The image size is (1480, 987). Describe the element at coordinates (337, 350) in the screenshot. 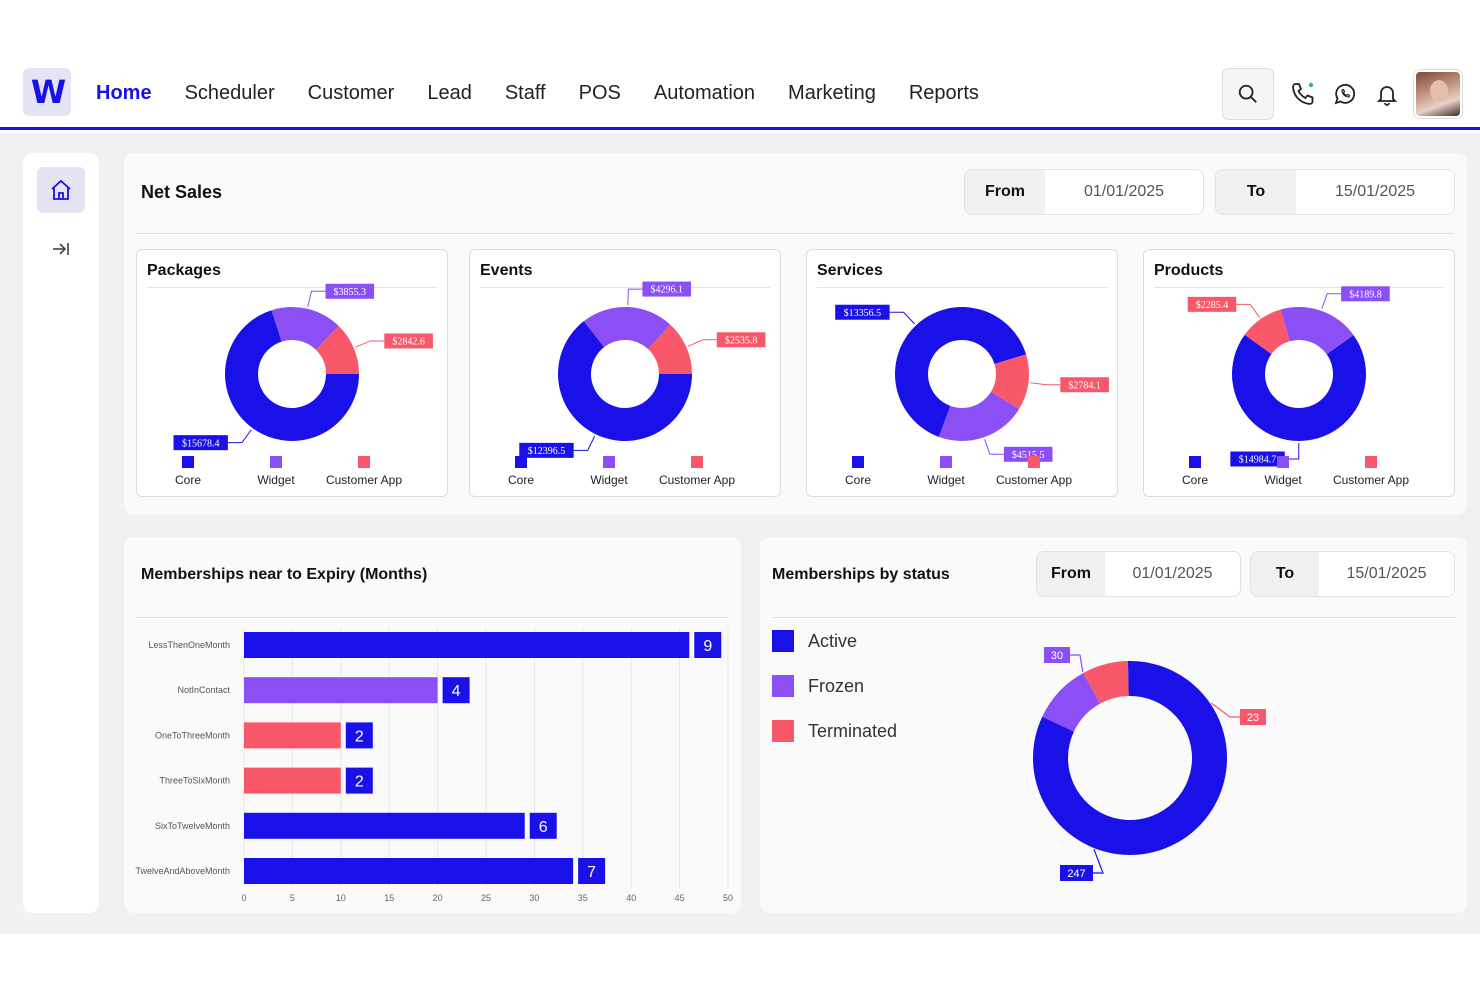

I see `donut-segment-customer-app` at that location.